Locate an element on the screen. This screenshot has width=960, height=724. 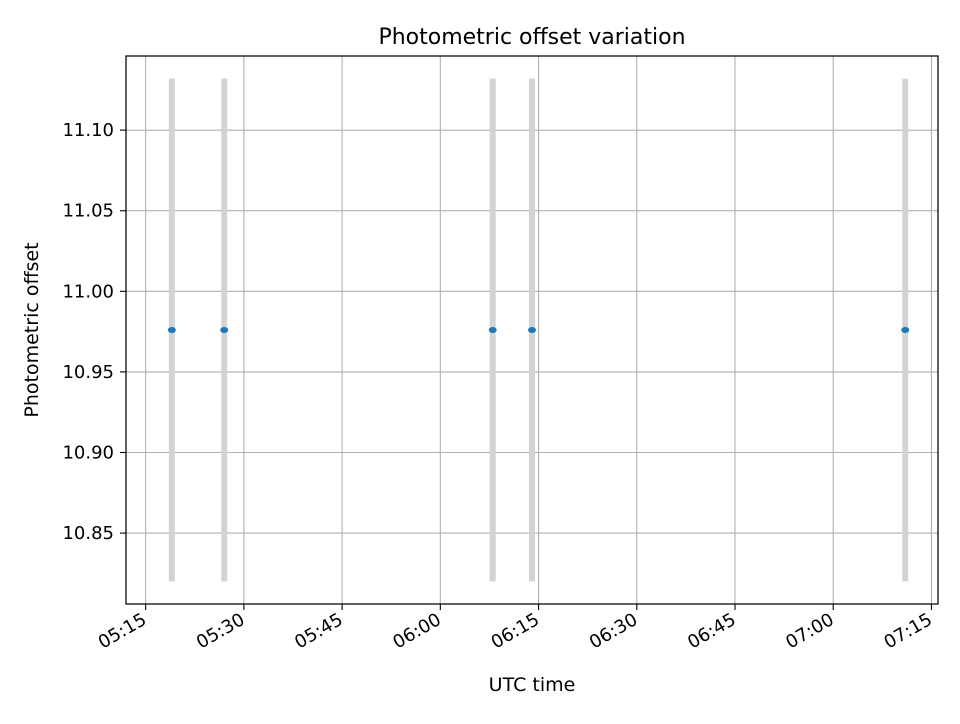
x-tick-label: 06:45 is located at coordinates (711, 631).